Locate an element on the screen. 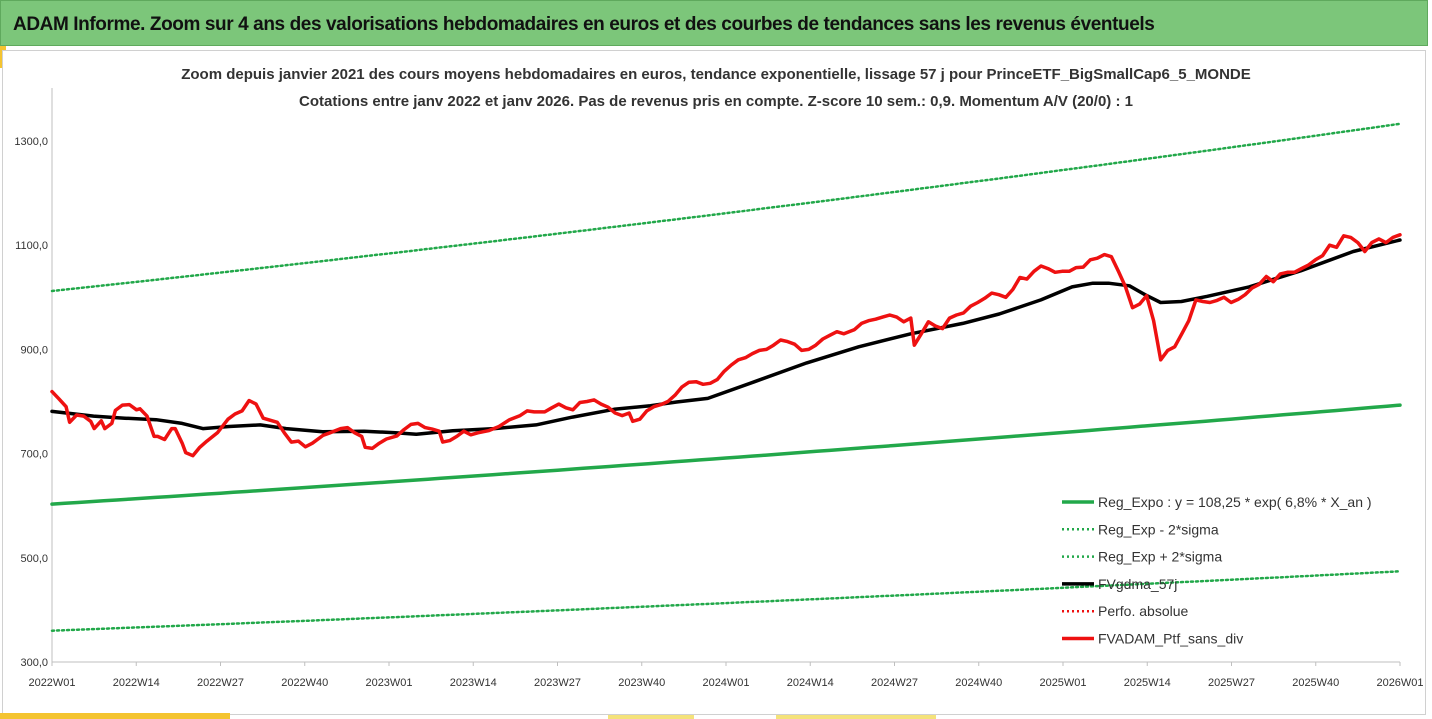 This screenshot has height=719, width=1432. x-tick-label: 2023W27 is located at coordinates (557, 683).